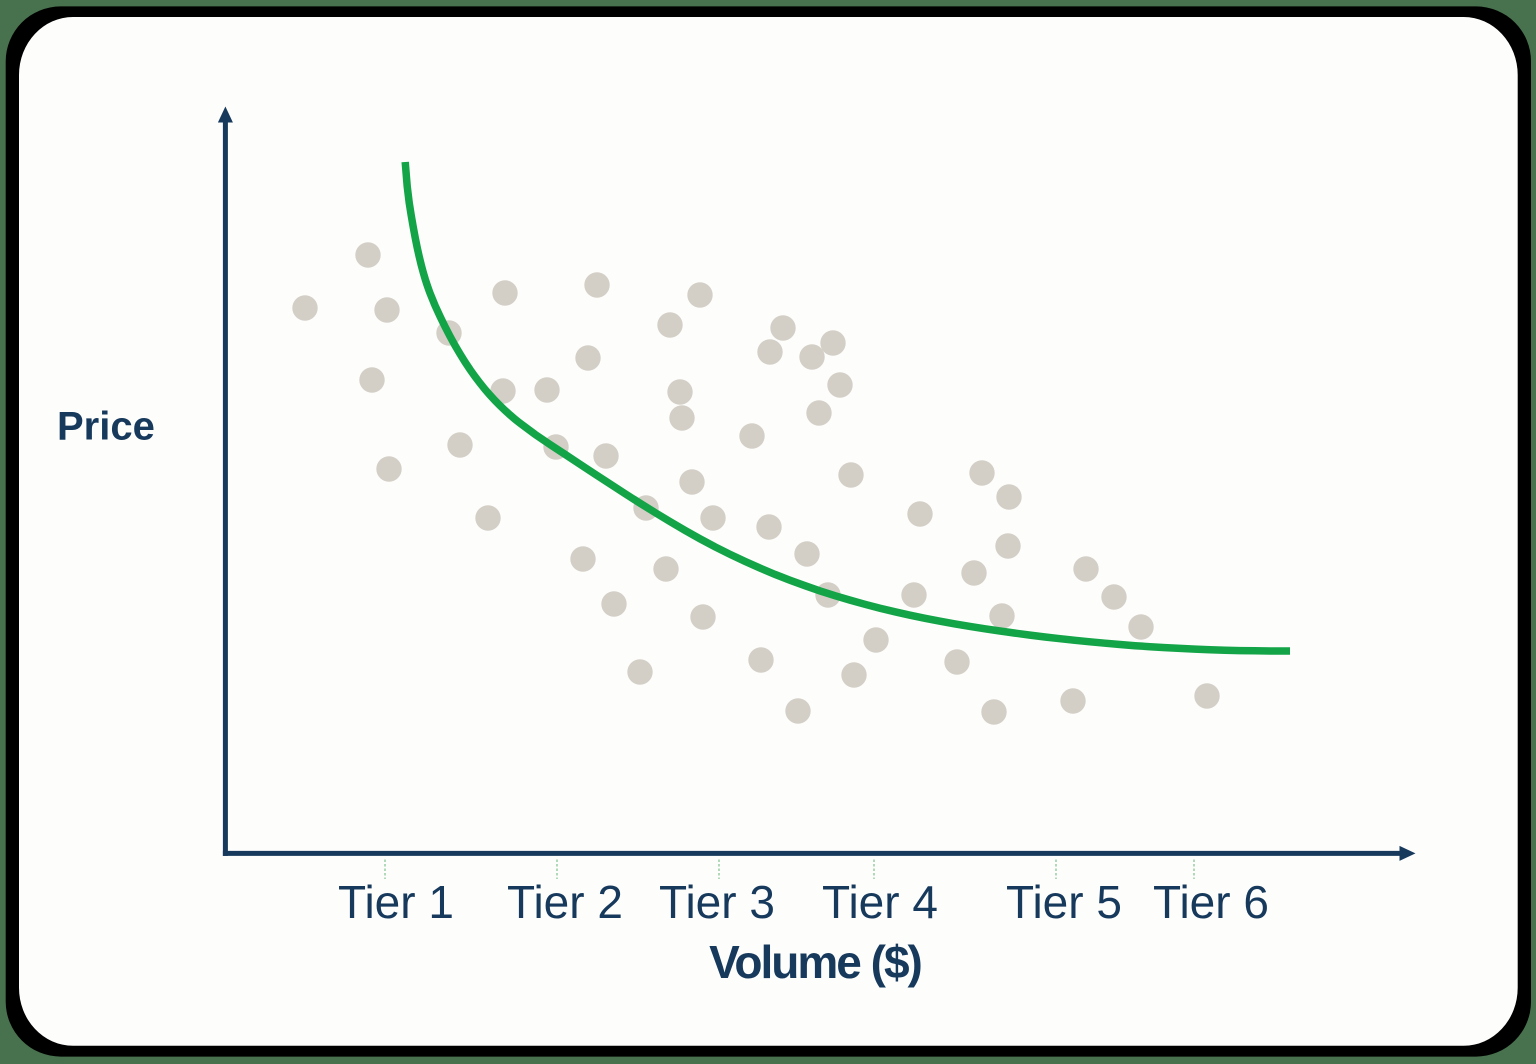 The width and height of the screenshot is (1536, 1064). I want to click on svg-text: Tier 5, so click(1064, 902).